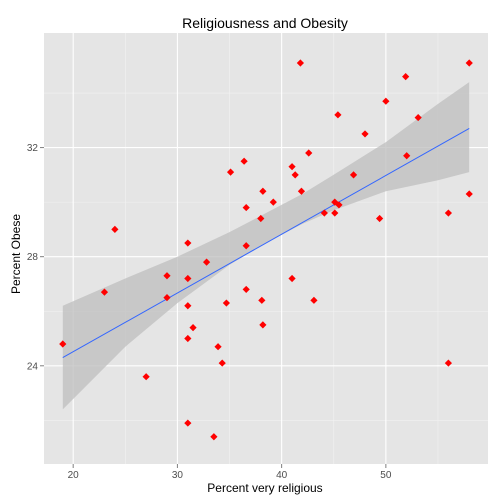 The height and width of the screenshot is (504, 504). What do you see at coordinates (33, 148) in the screenshot?
I see `y-tick-label: 32` at bounding box center [33, 148].